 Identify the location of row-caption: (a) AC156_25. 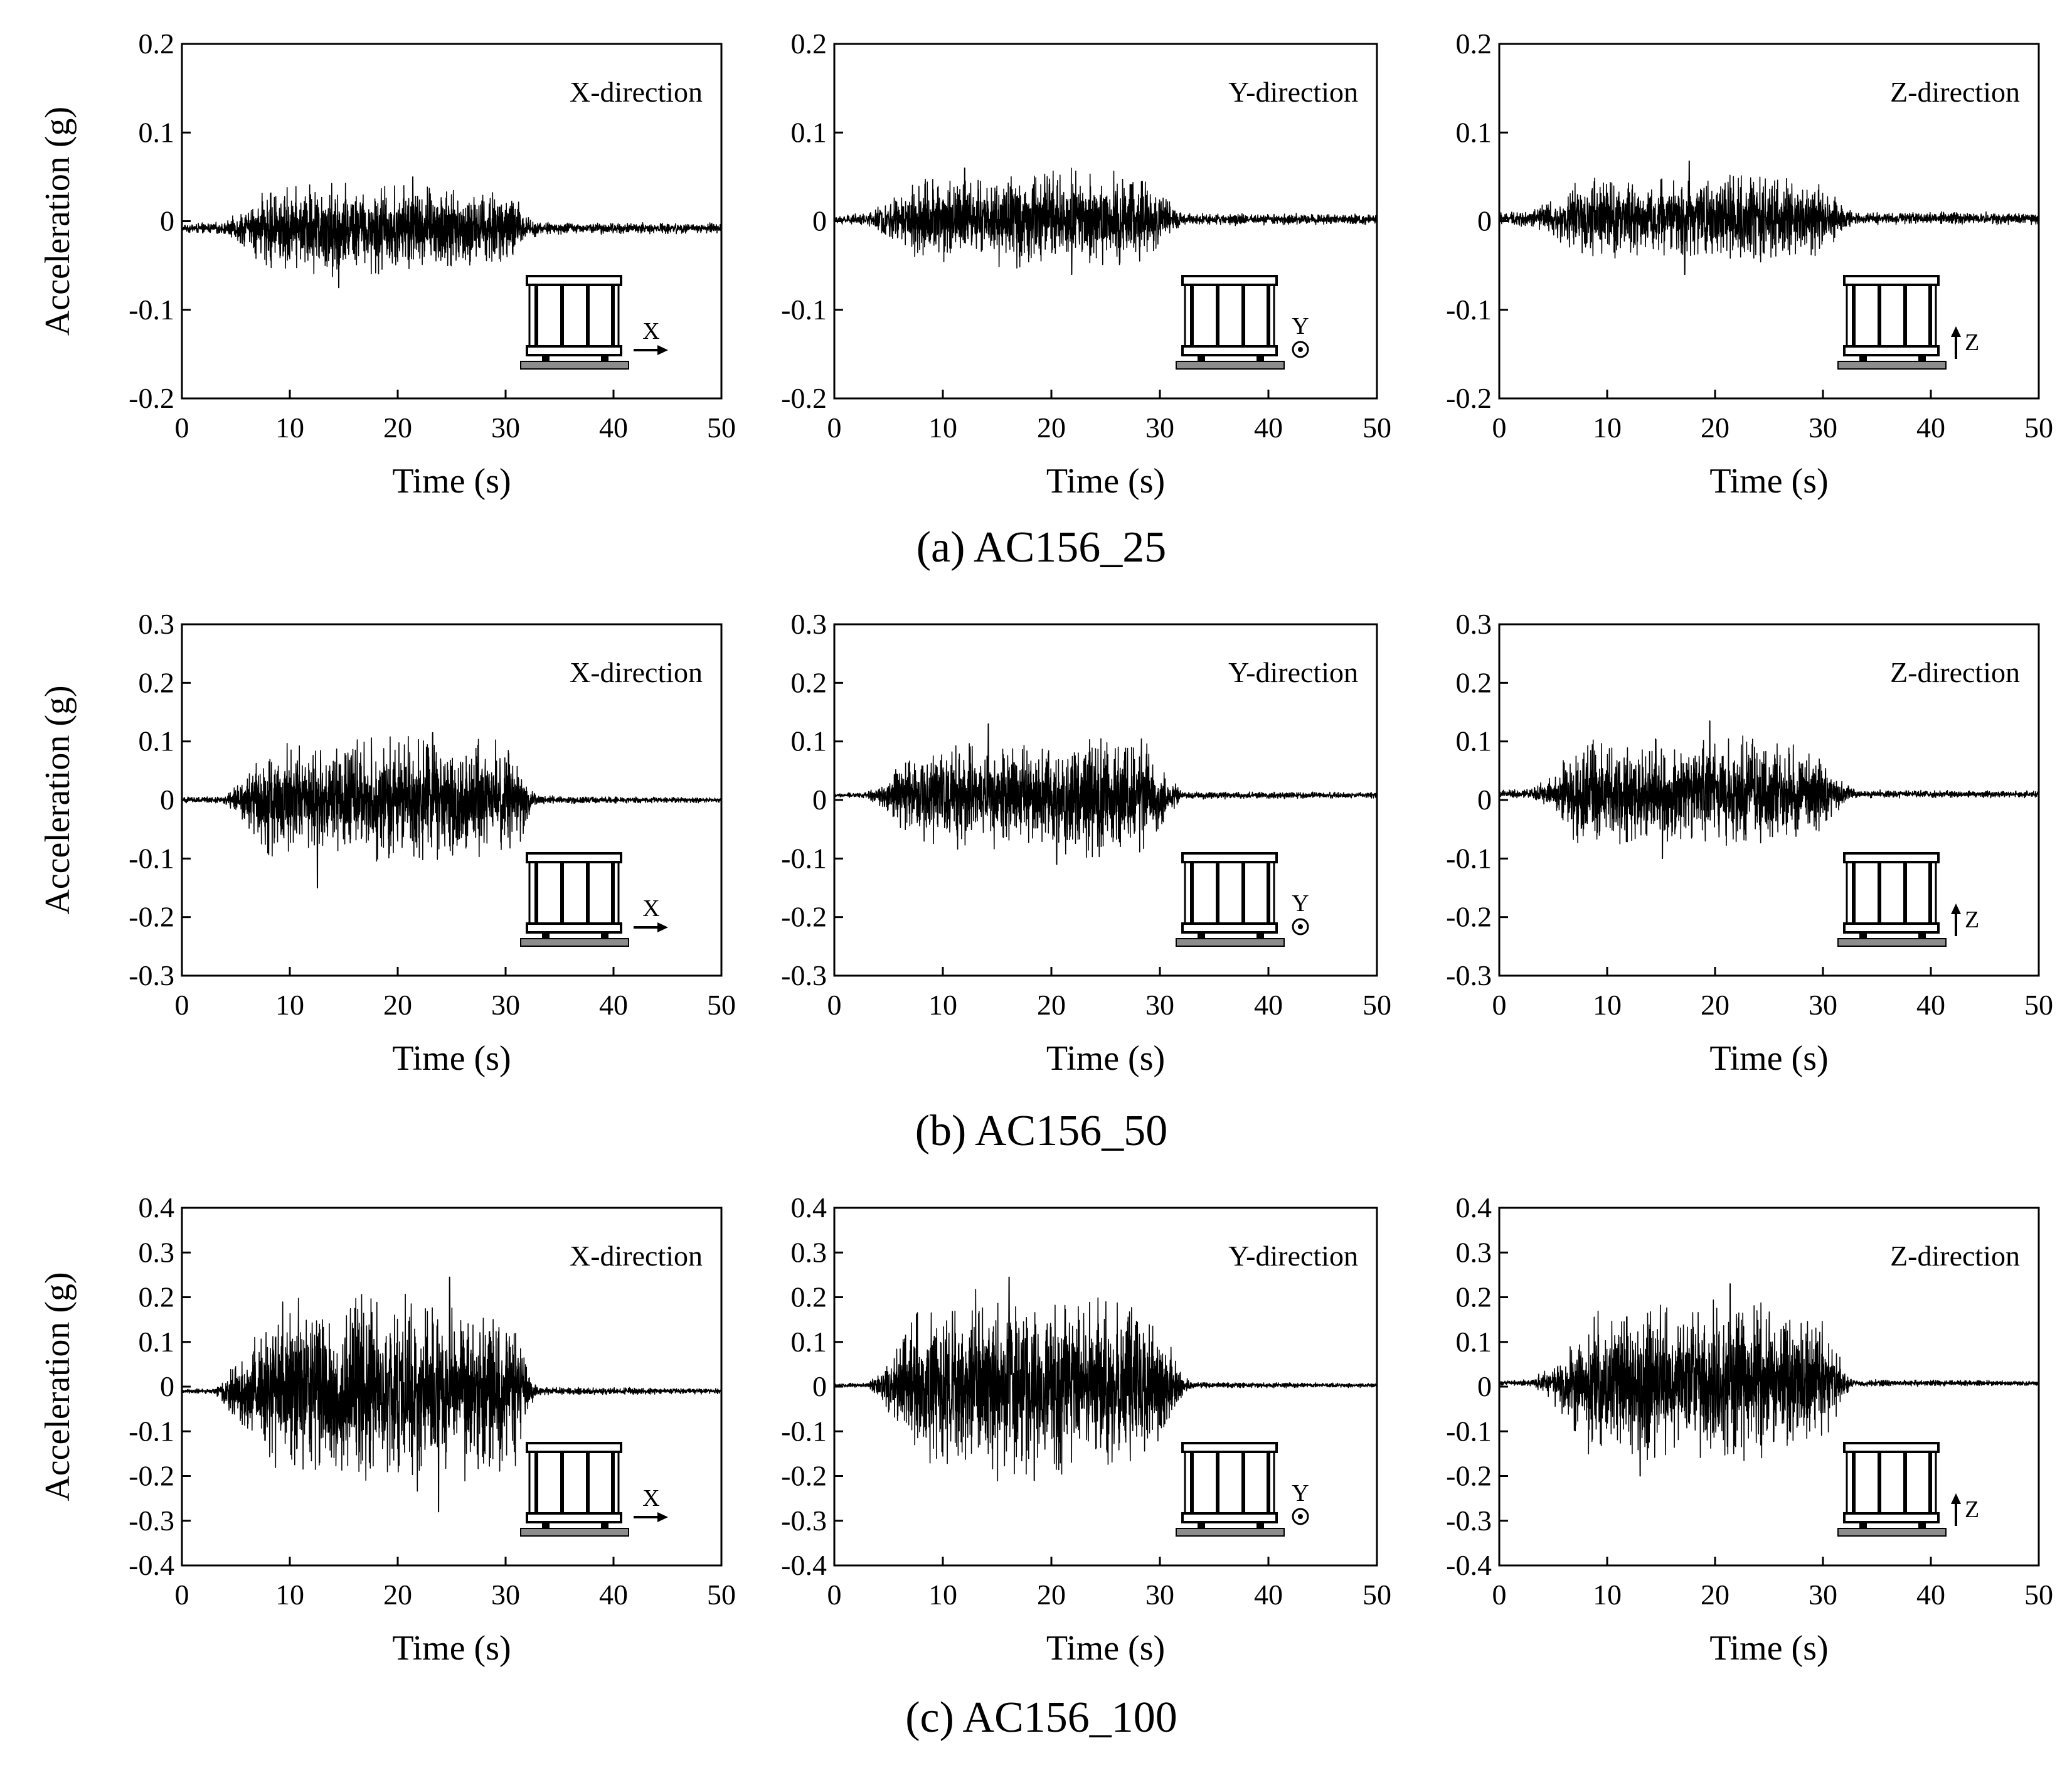
(1041, 547).